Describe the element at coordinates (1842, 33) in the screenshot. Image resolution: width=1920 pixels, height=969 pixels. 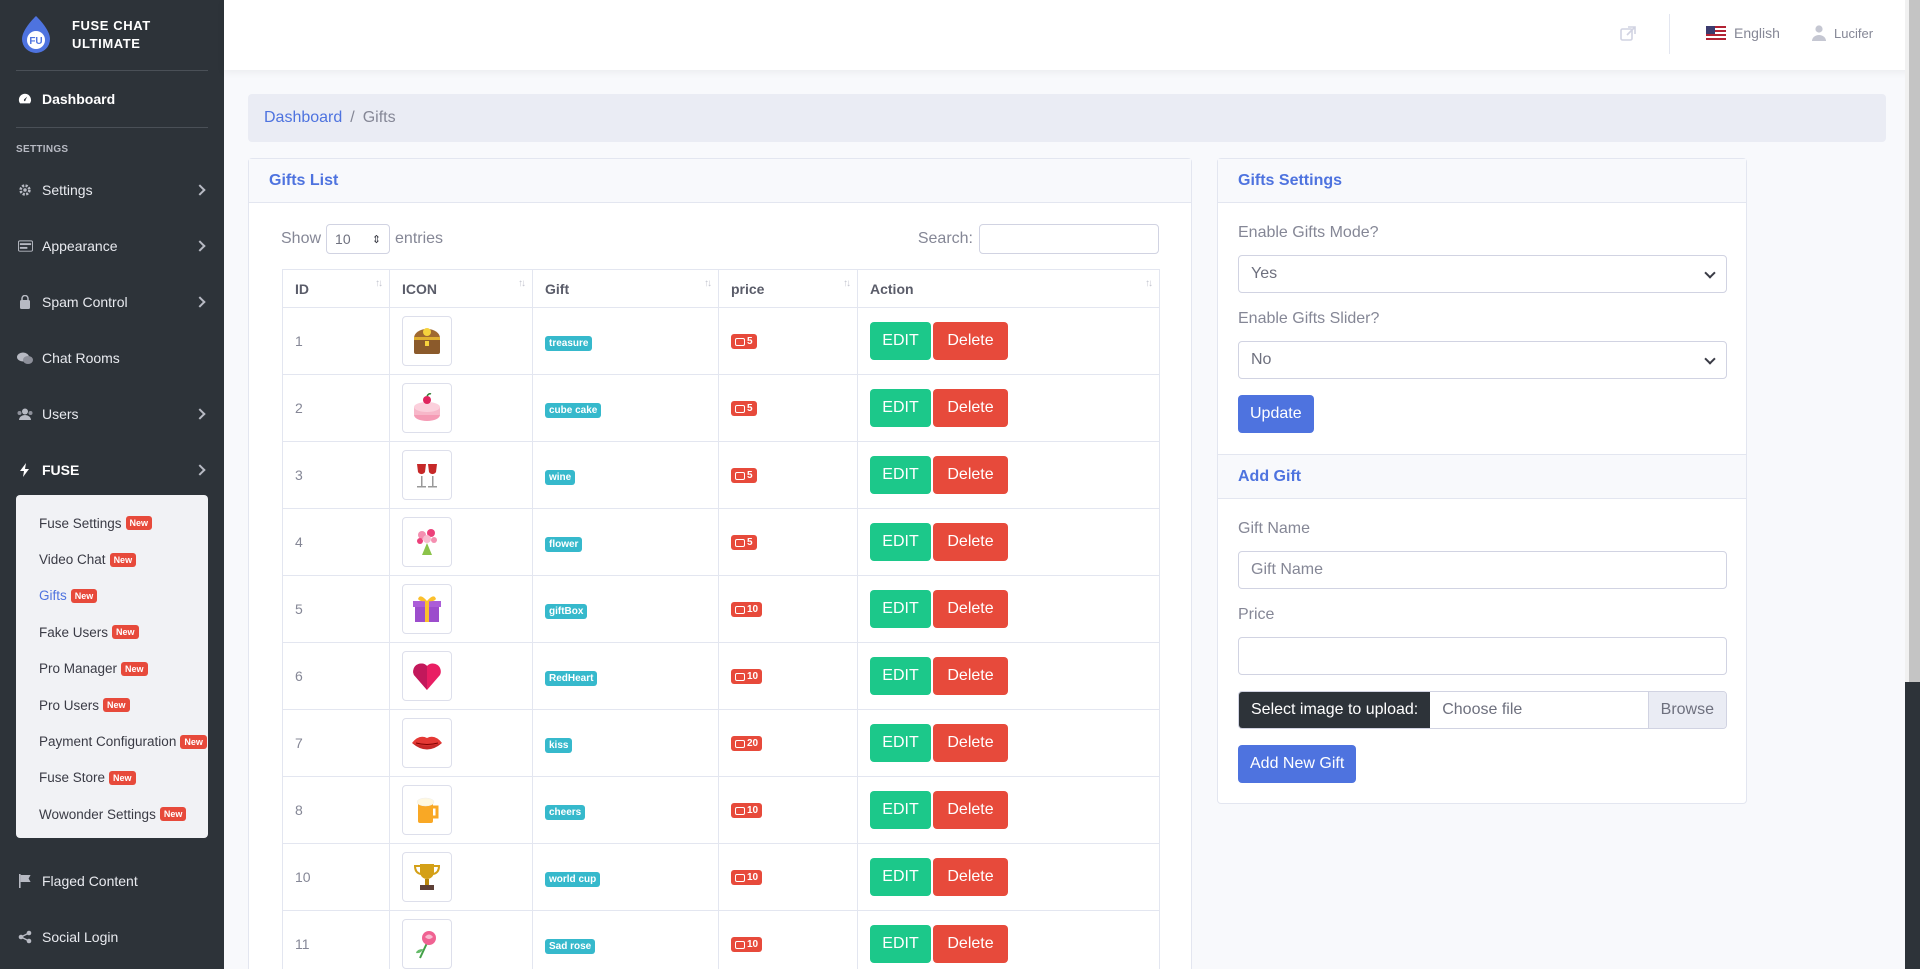
I see `user-menu: Lucifer` at that location.